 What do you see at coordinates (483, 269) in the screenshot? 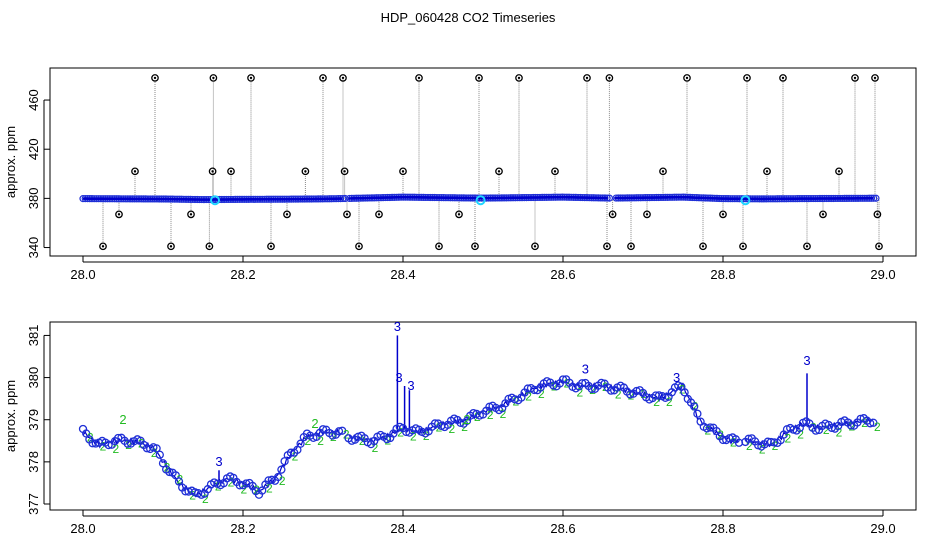
I see `top-x-axis: 28.0 28.2 28.4 28.6 28.8 29.0` at bounding box center [483, 269].